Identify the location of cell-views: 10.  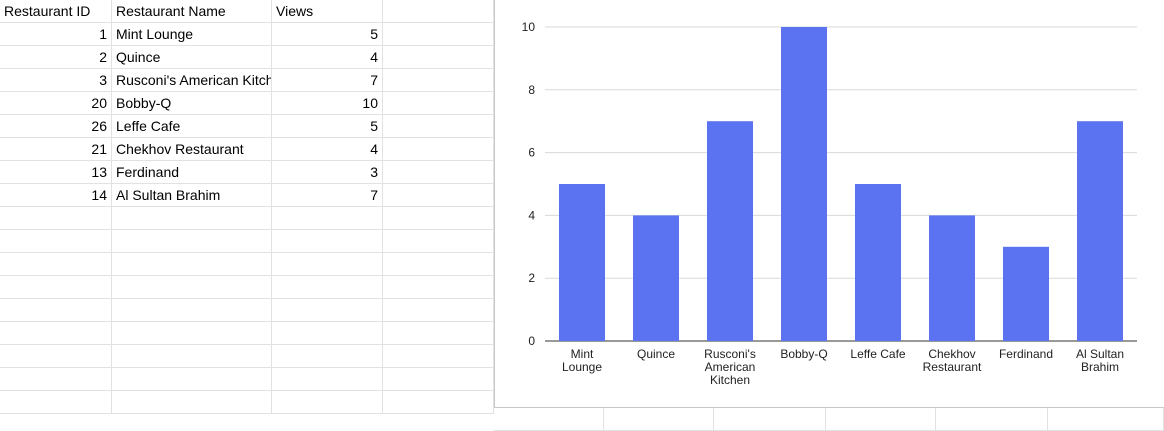
(327, 103).